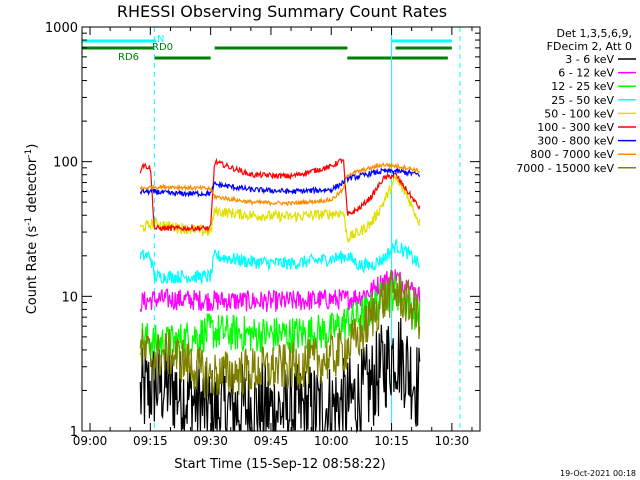 The image size is (640, 480). What do you see at coordinates (162, 47) in the screenshot?
I see `flag-label-rd0: RD0` at bounding box center [162, 47].